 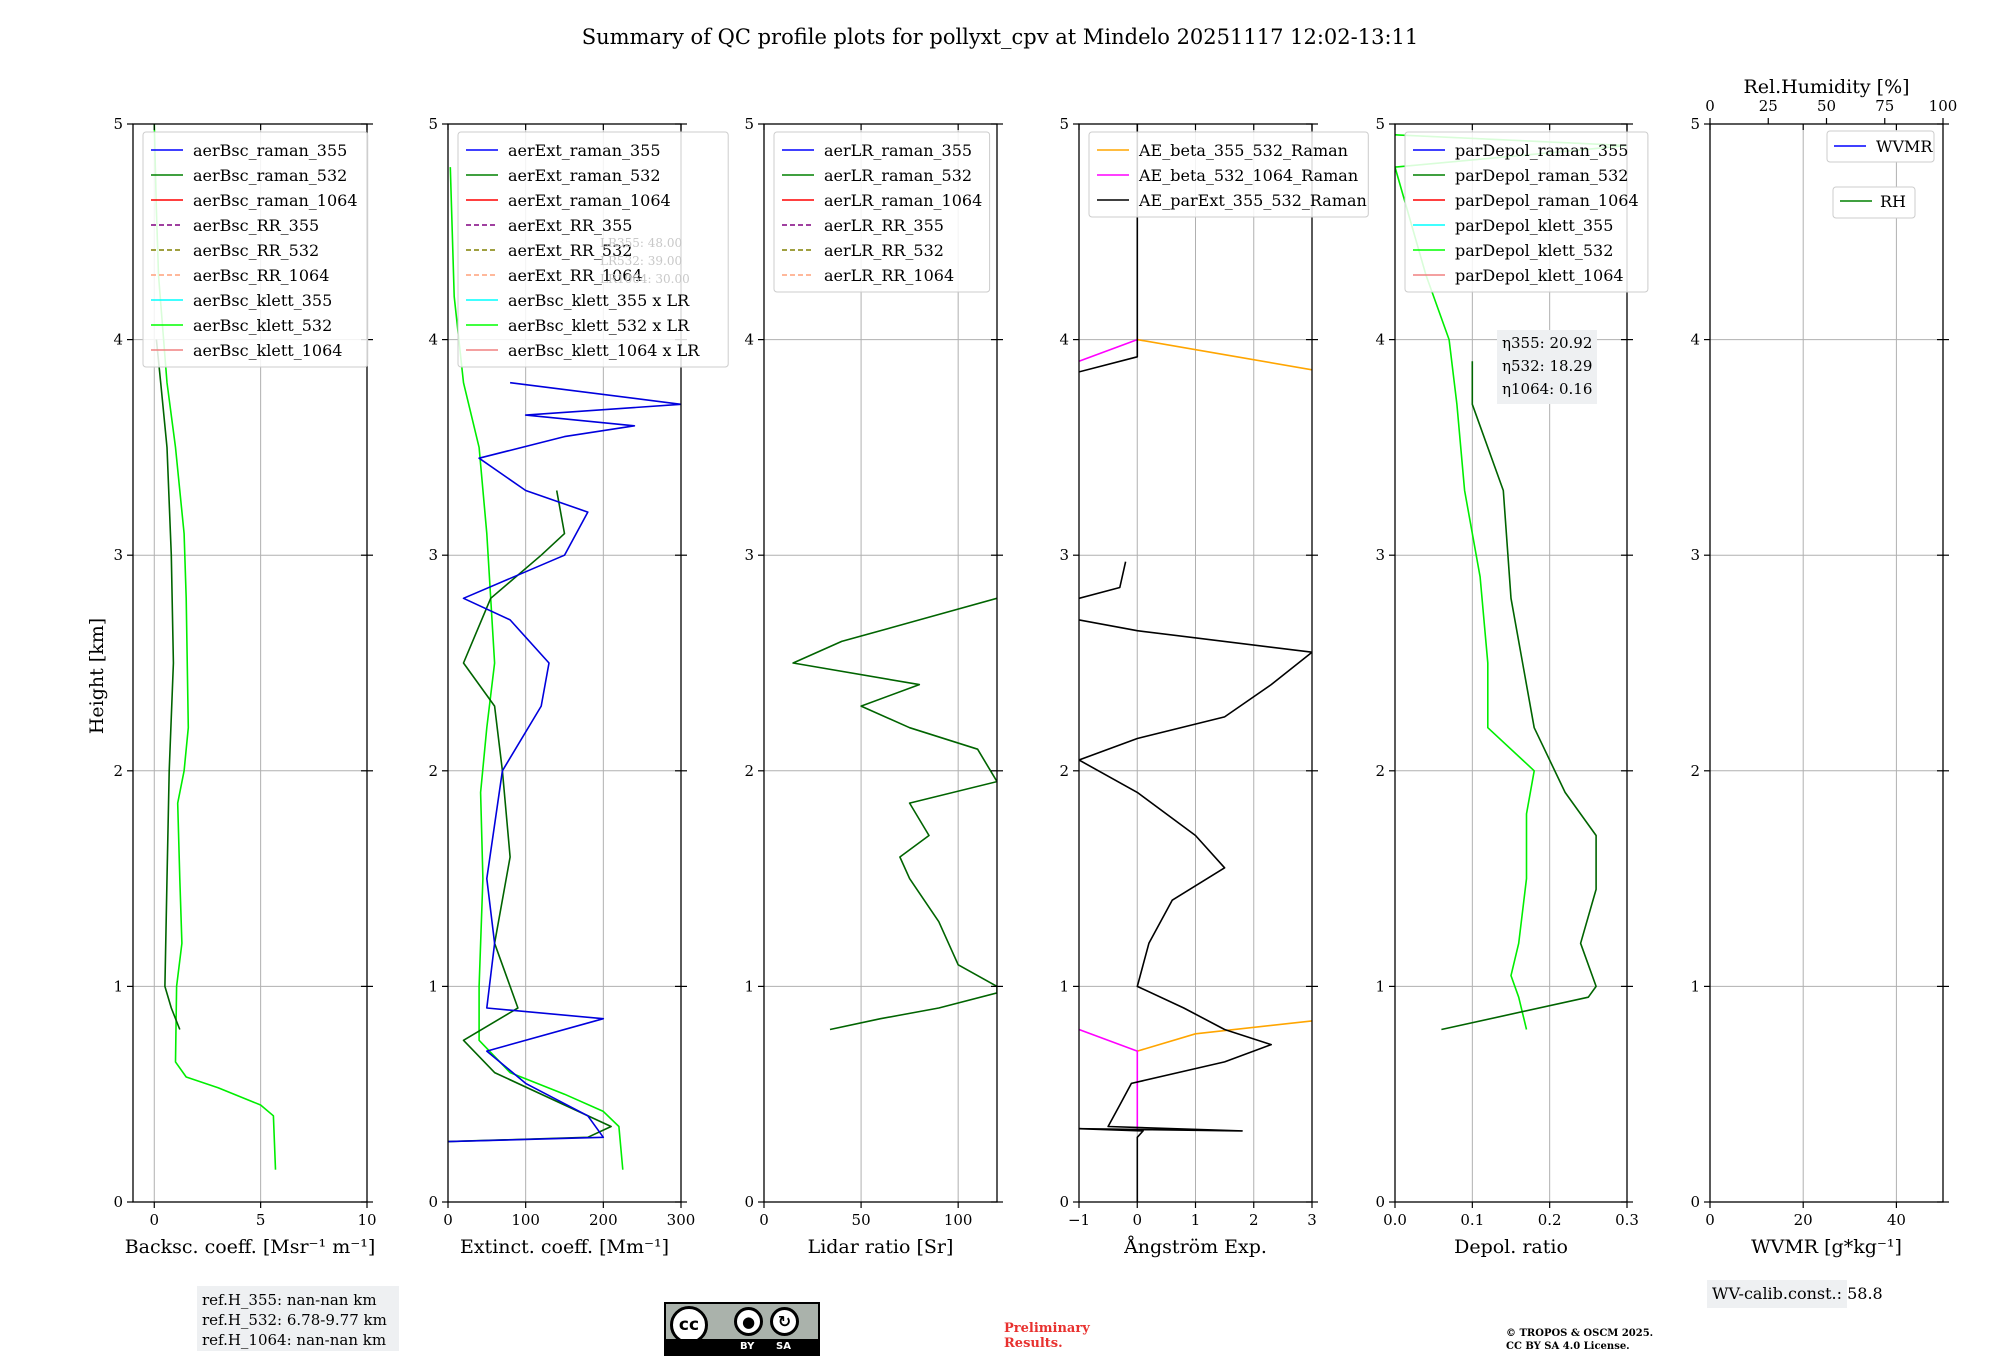 I want to click on cc-by-label: BY, so click(x=747, y=1346).